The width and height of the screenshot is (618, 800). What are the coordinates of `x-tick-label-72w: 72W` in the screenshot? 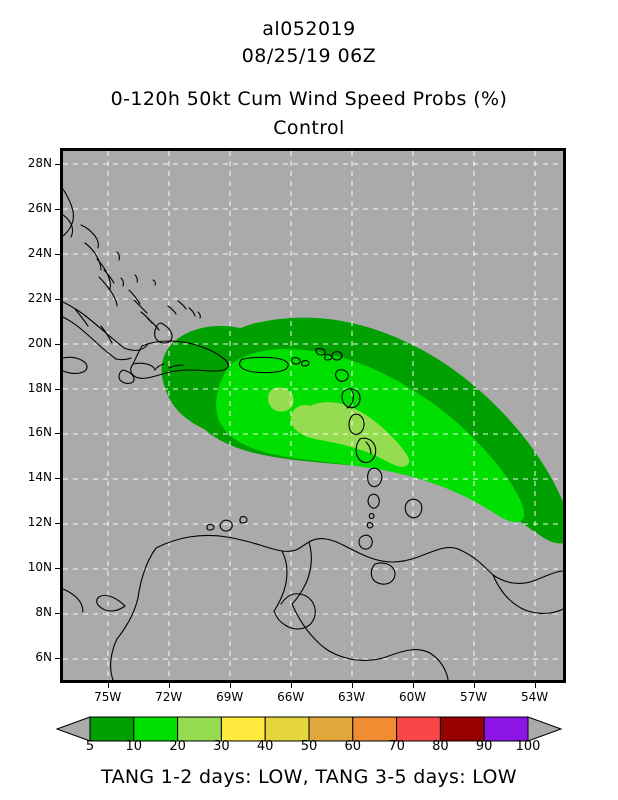 It's located at (169, 697).